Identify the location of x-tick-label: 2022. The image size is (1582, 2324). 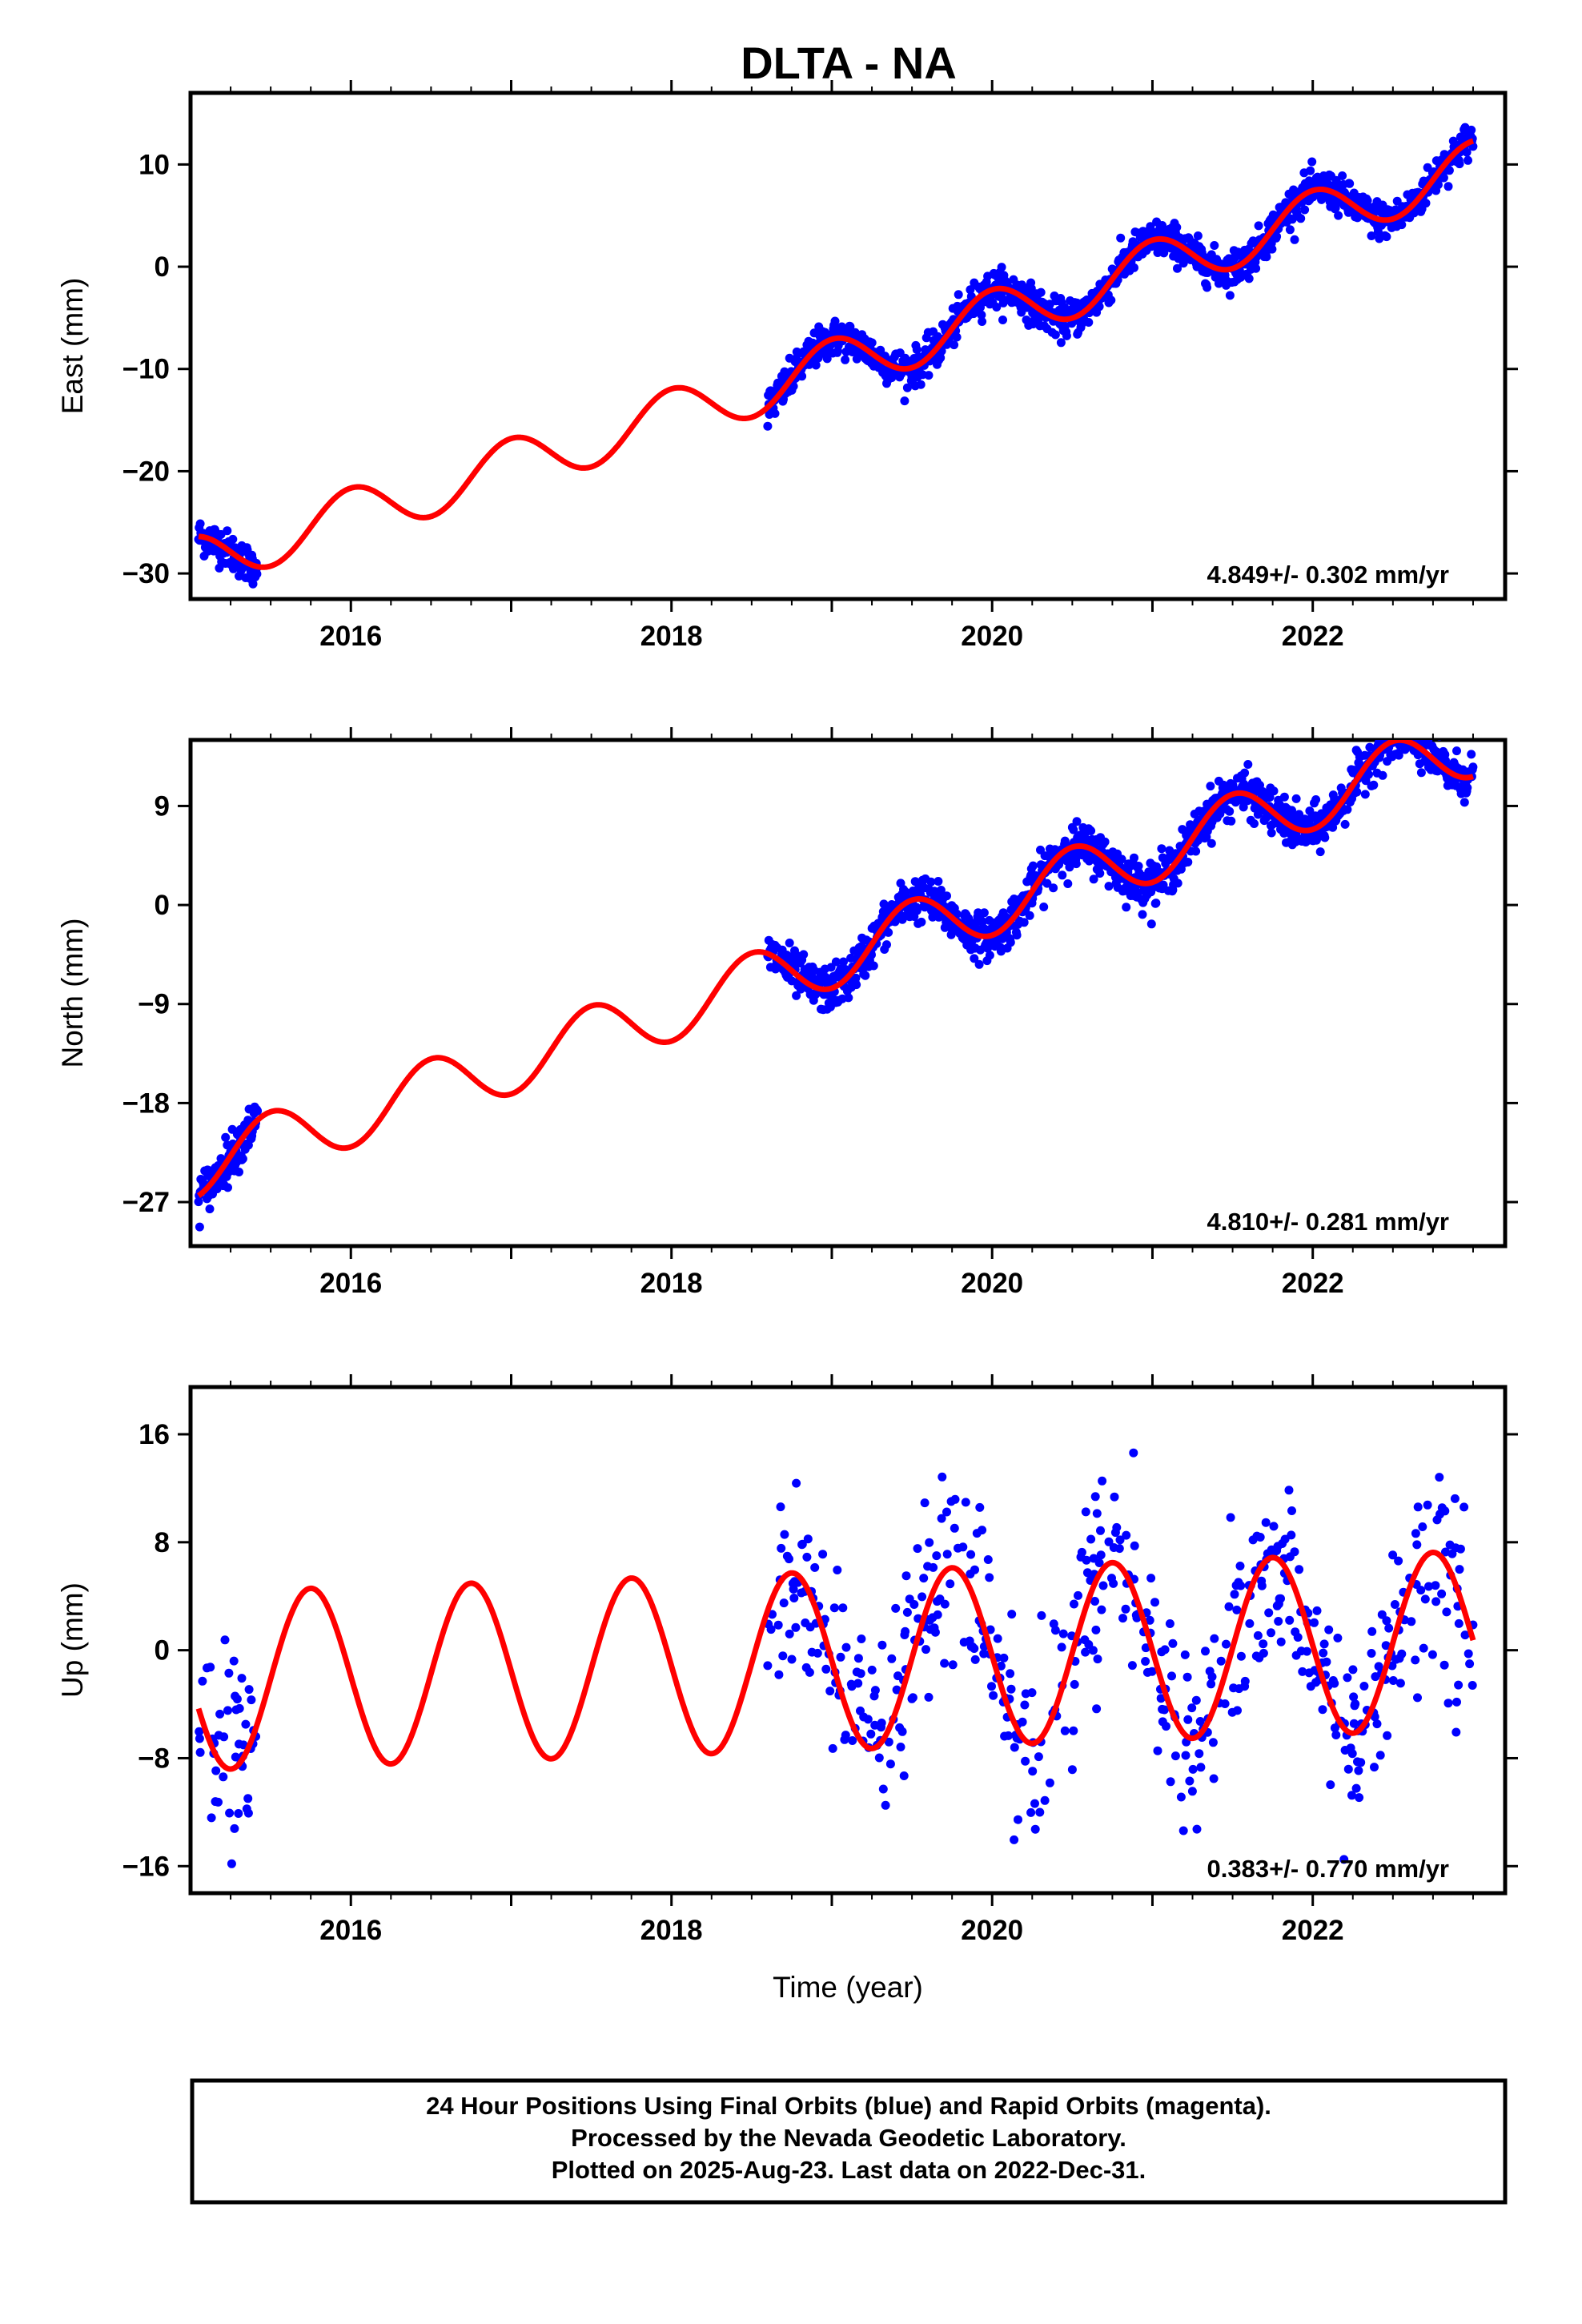
(1313, 1283).